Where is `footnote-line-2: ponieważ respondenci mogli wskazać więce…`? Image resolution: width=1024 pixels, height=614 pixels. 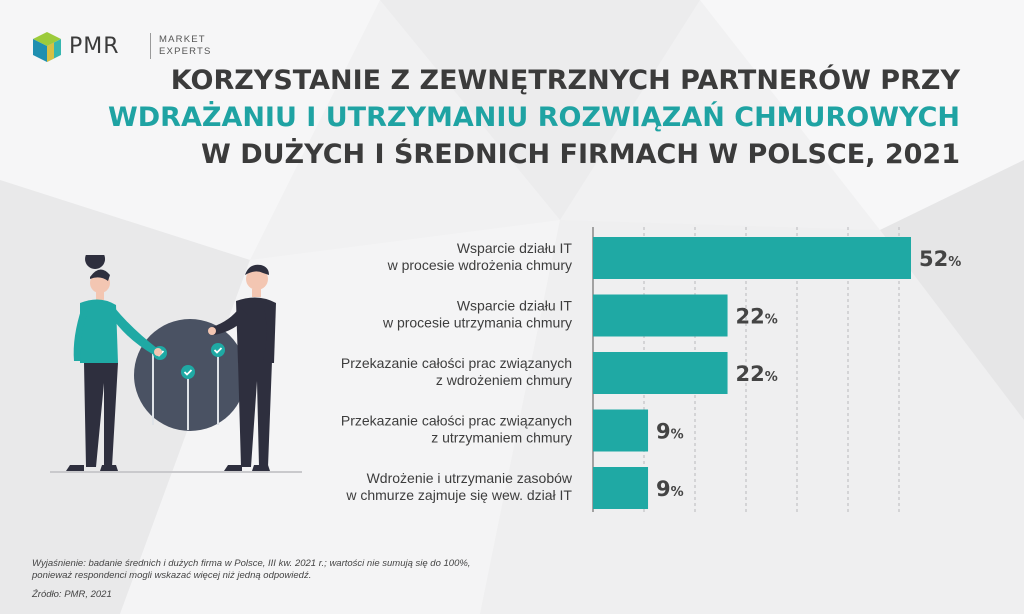
footnote-line-2: ponieważ respondenci mogli wskazać więce… is located at coordinates (172, 575).